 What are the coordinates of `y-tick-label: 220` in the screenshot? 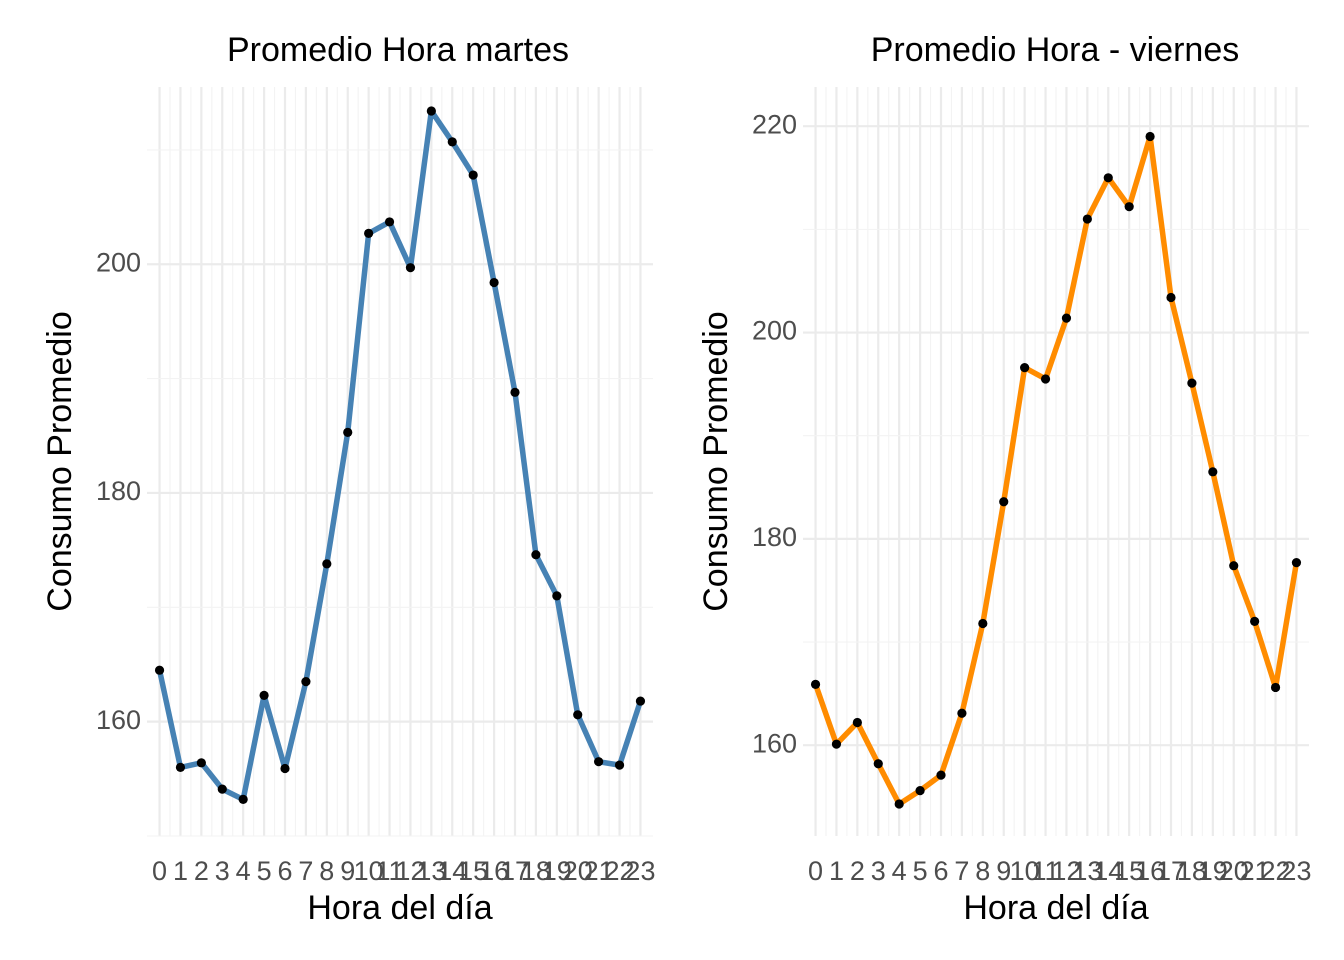 It's located at (774, 124).